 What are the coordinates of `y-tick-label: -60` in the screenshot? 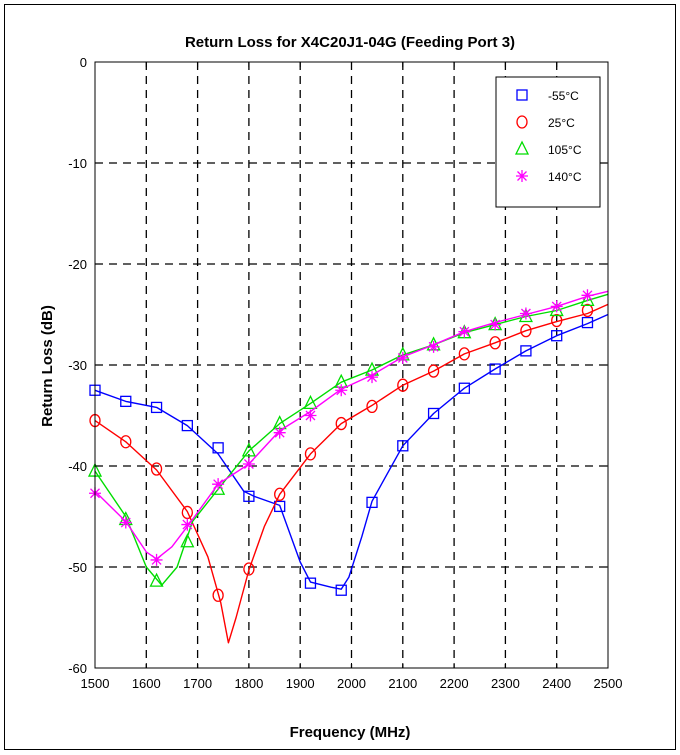 It's located at (77, 668).